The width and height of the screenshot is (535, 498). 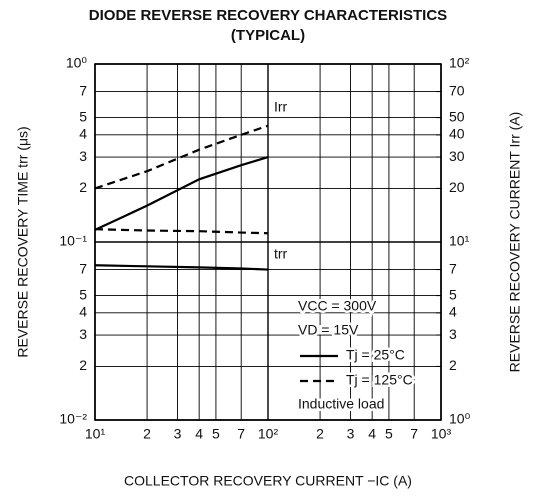 I want to click on chart-subtitle: (TYPICAL), so click(x=268, y=35).